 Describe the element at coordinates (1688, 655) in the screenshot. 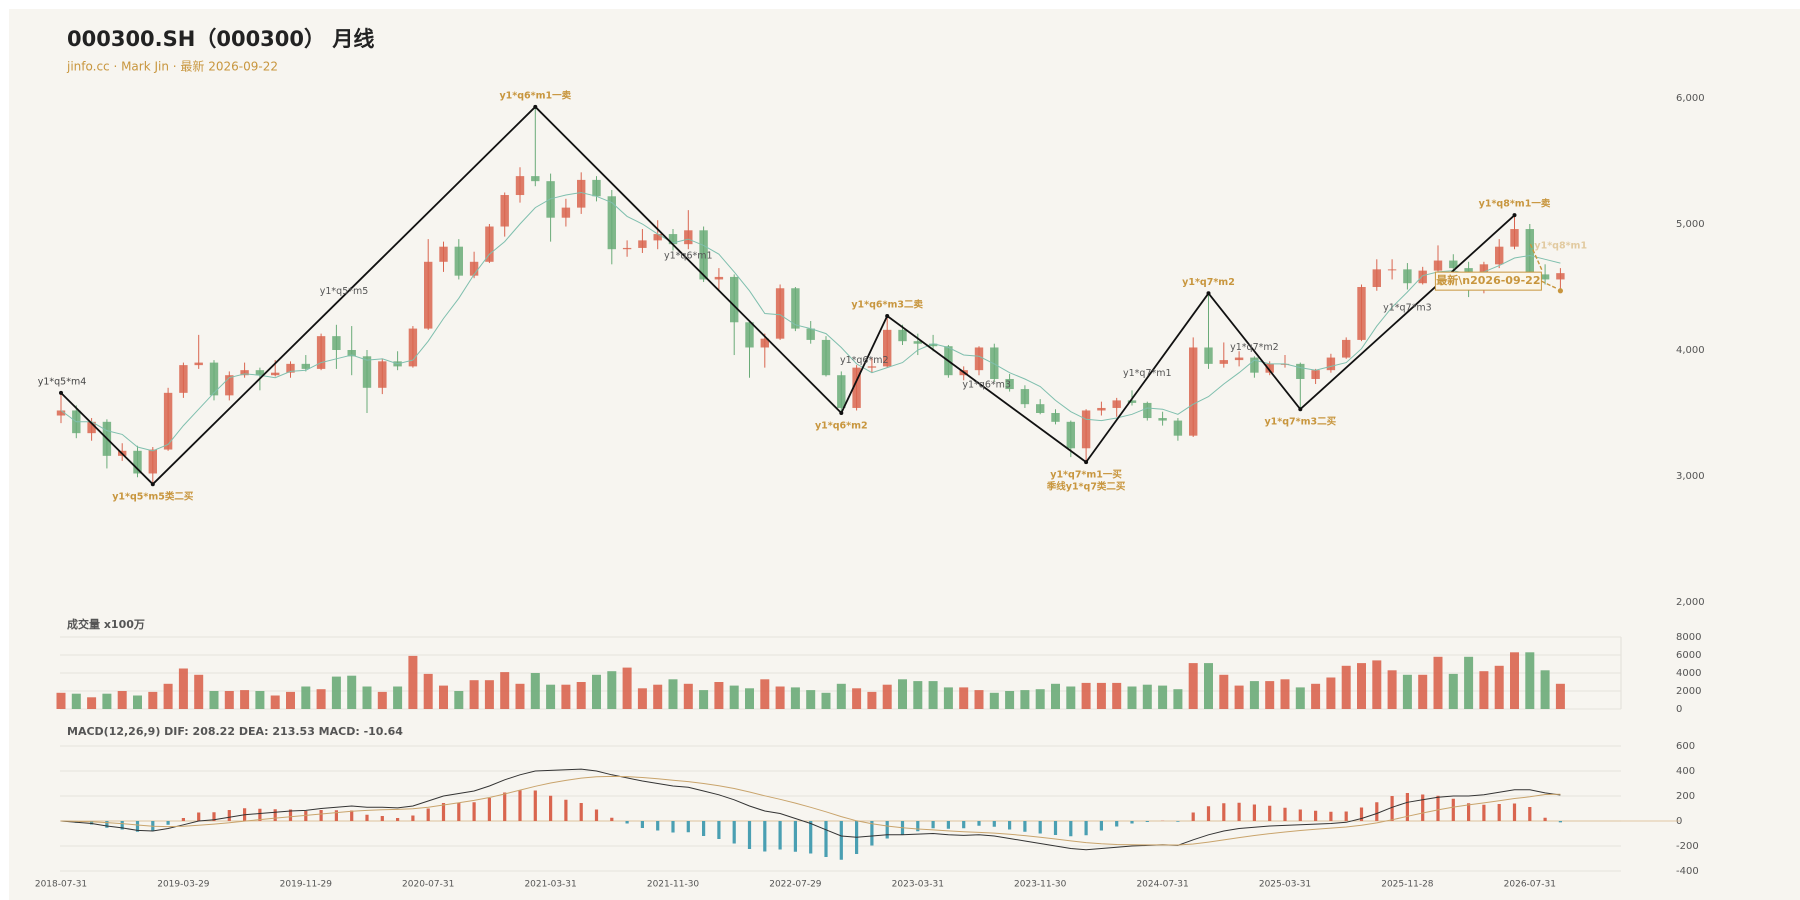

I see `y-tick-label: 6000` at that location.